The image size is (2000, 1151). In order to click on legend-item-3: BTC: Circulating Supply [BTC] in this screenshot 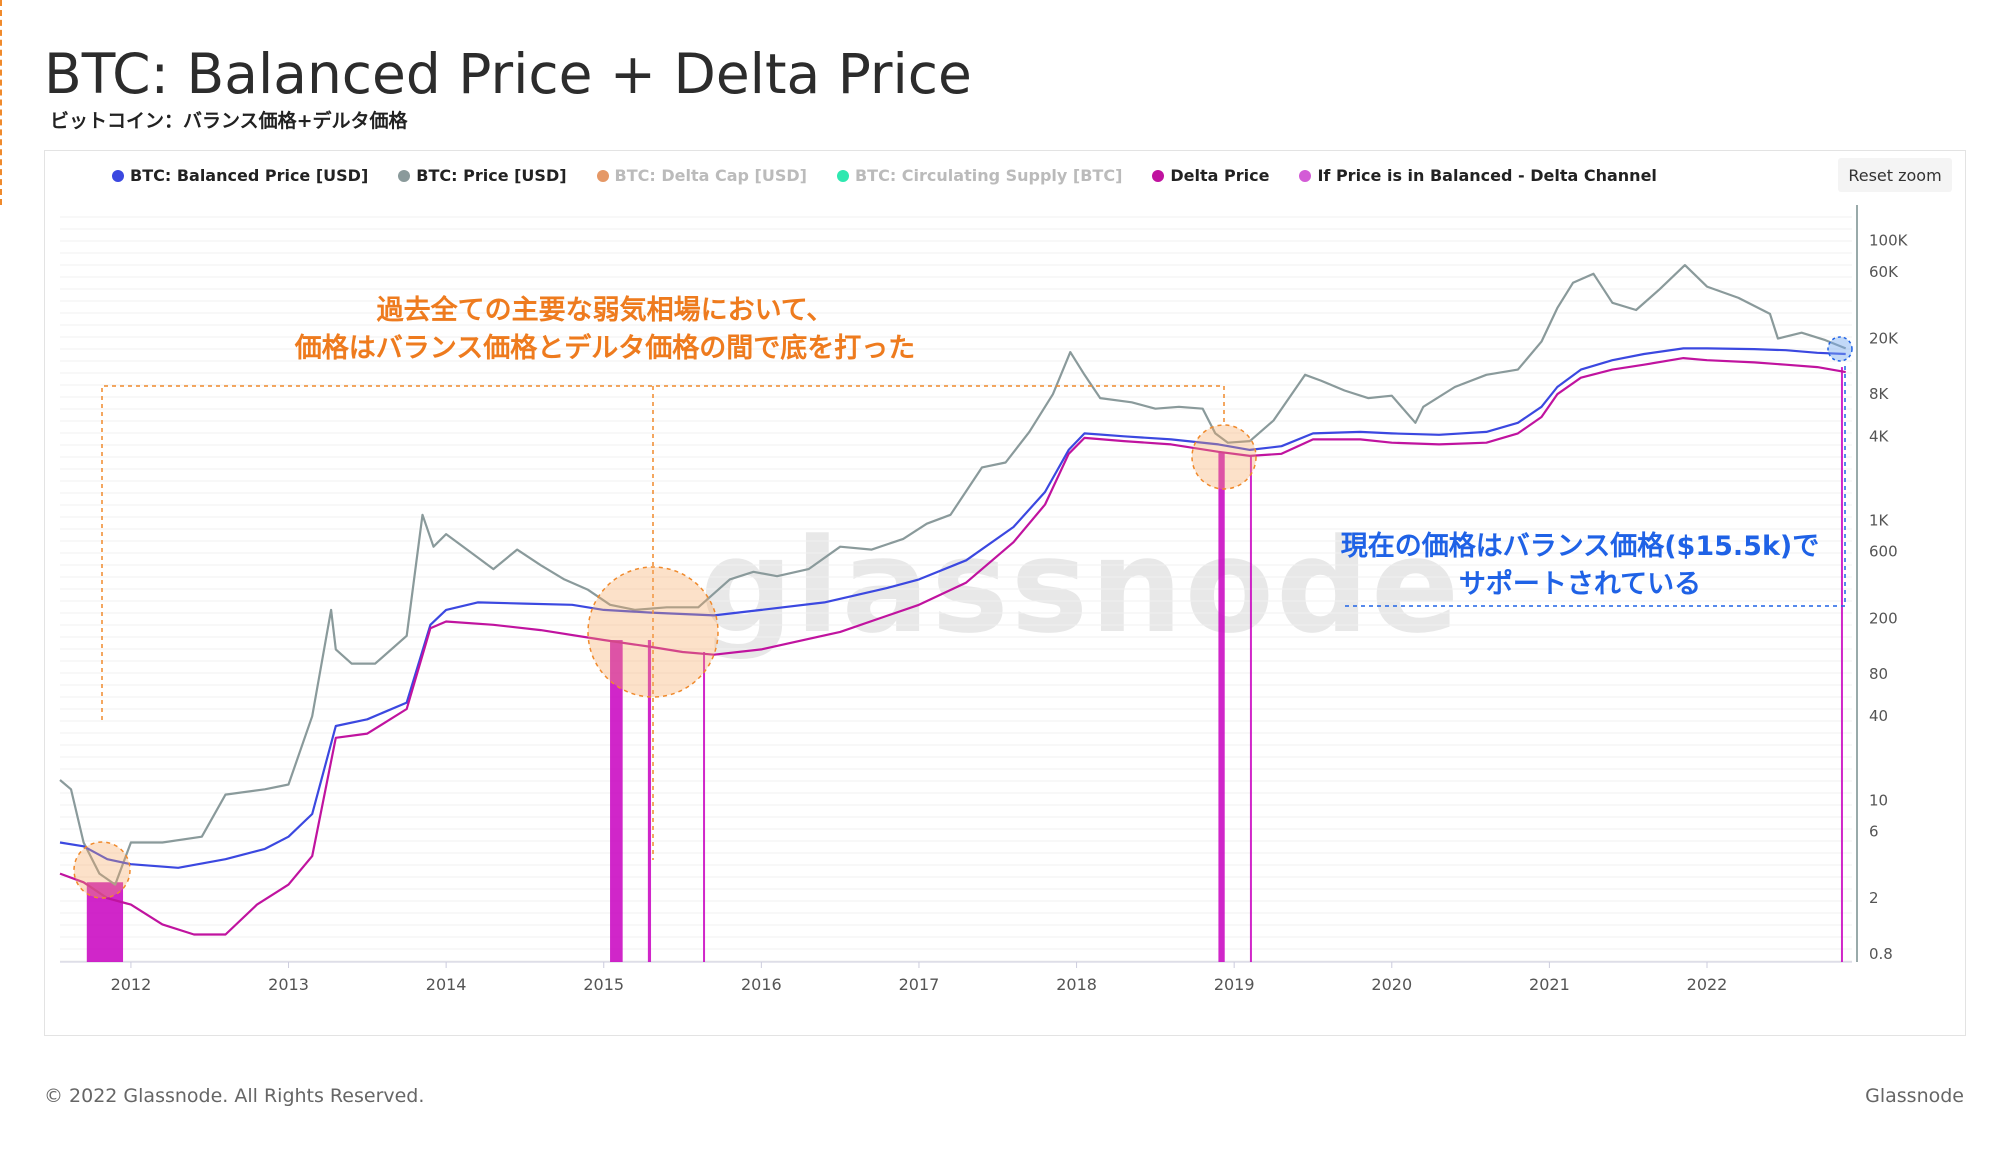, I will do `click(979, 175)`.